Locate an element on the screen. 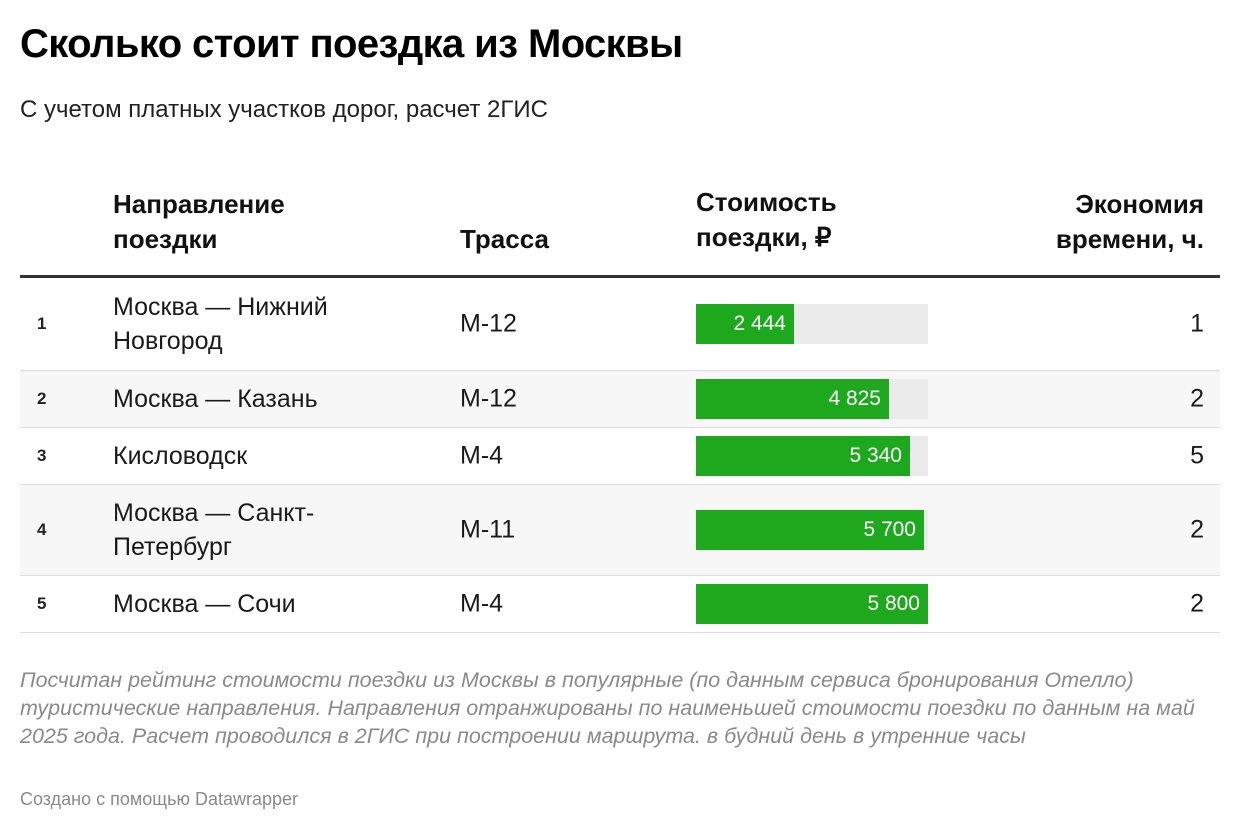 The height and width of the screenshot is (834, 1240). row-rank: 5 is located at coordinates (42, 603).